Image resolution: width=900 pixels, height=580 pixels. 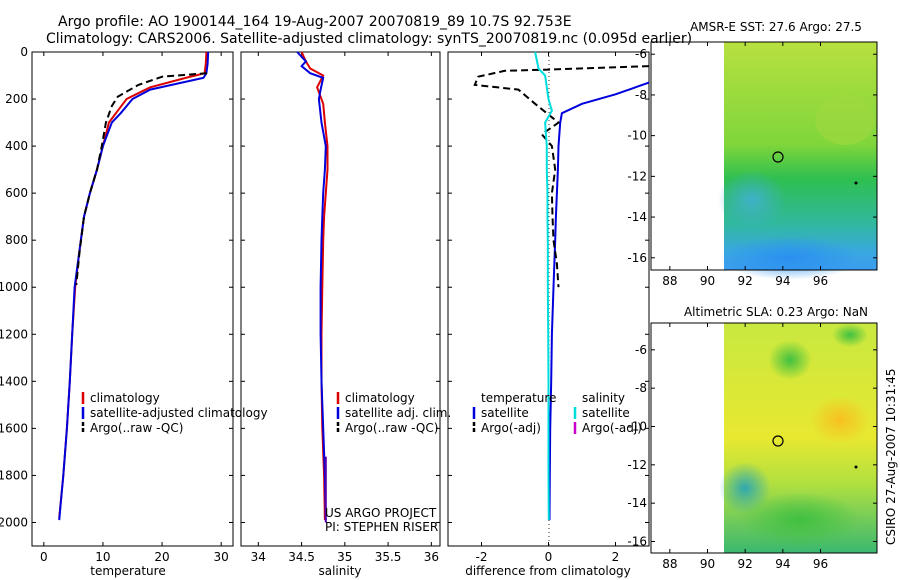 What do you see at coordinates (616, 557) in the screenshot?
I see `x-tick-label: 2` at bounding box center [616, 557].